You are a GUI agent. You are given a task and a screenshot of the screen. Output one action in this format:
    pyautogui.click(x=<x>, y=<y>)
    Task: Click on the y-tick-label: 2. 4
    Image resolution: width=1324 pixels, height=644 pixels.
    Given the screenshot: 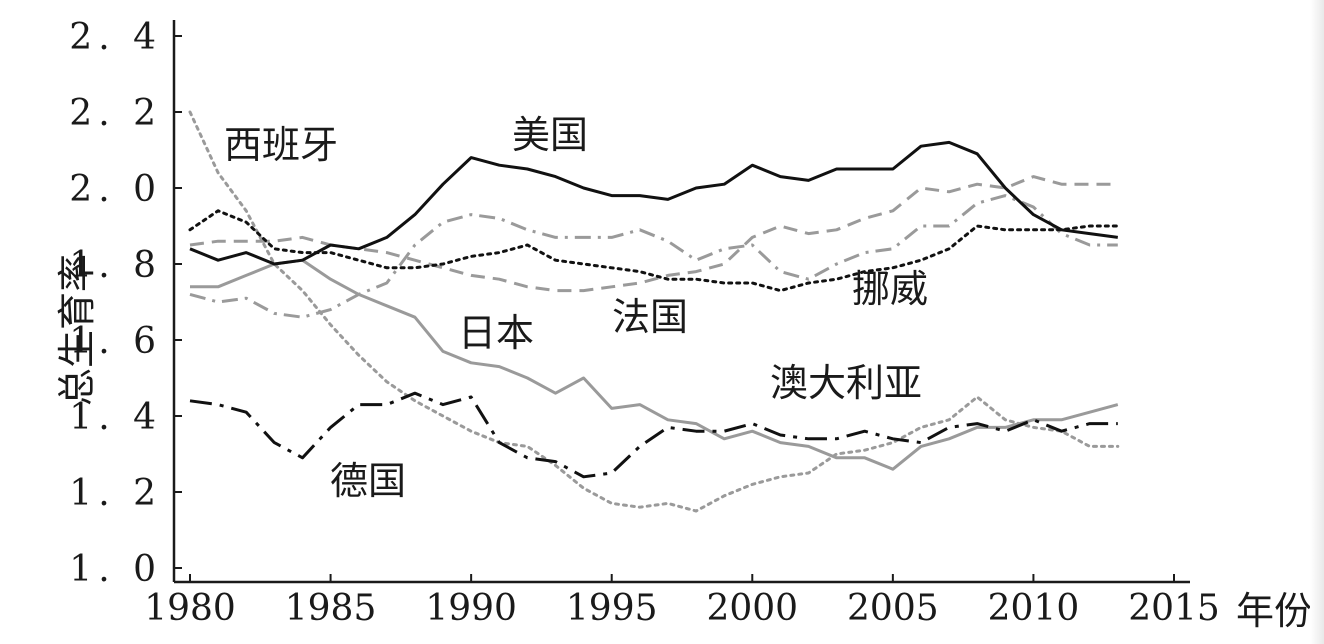 What is the action you would take?
    pyautogui.click(x=115, y=37)
    